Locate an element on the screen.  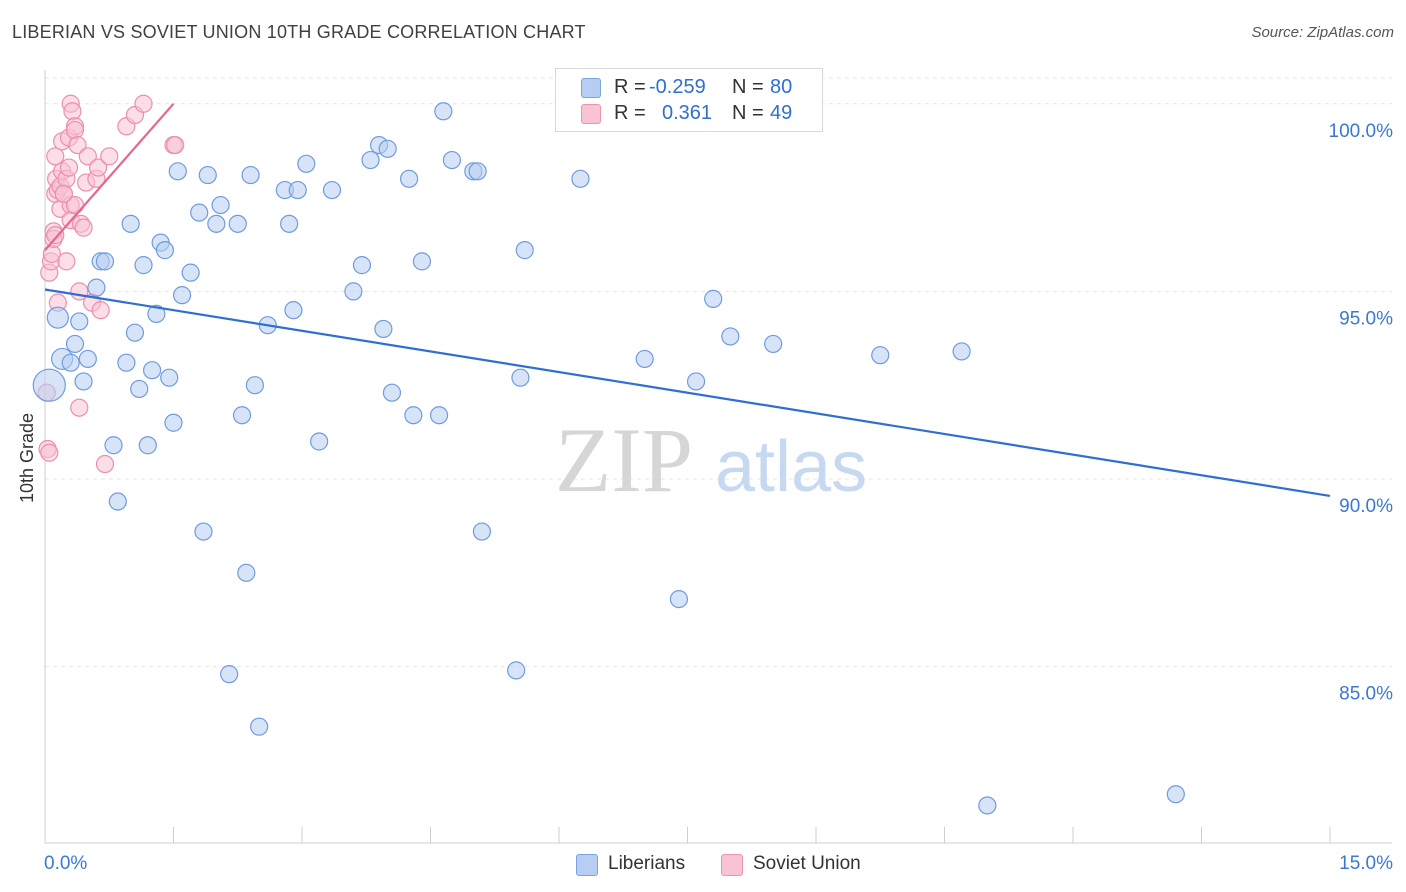
soviet-swatch is located at coordinates (591, 114).